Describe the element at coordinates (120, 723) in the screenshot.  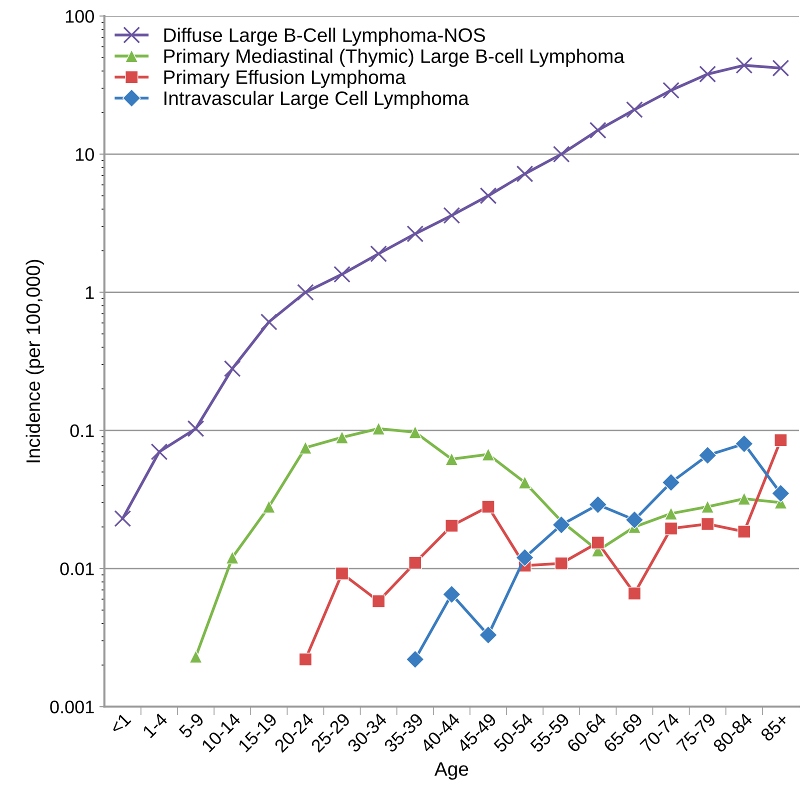
I see `x-tick-label: <1` at that location.